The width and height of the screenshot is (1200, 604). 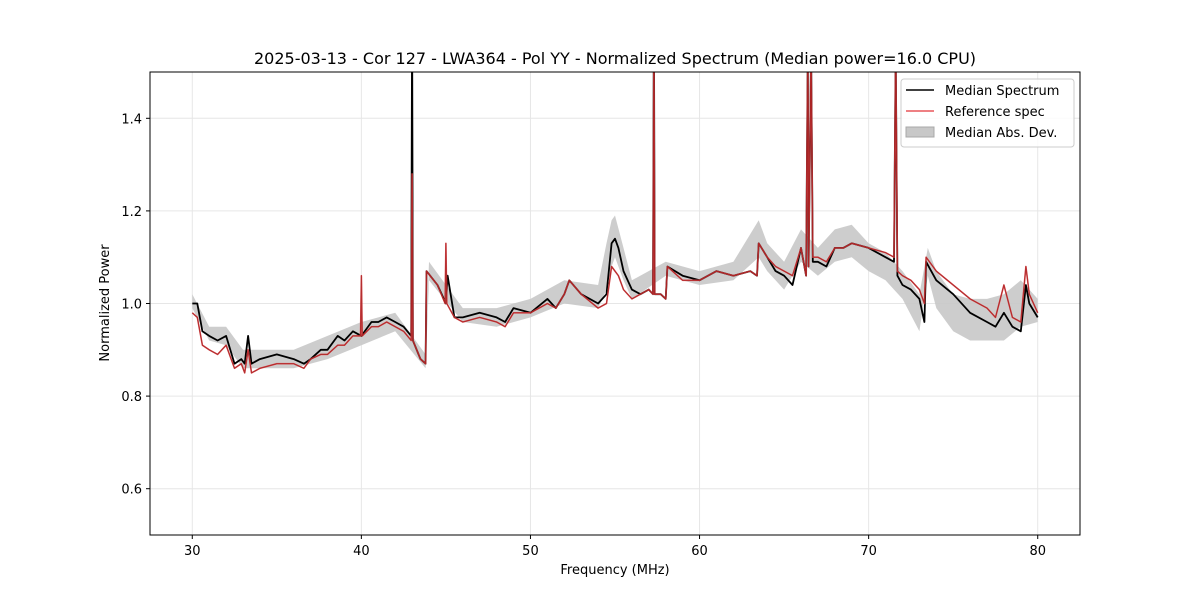 I want to click on x-tick-label: 40, so click(x=361, y=551).